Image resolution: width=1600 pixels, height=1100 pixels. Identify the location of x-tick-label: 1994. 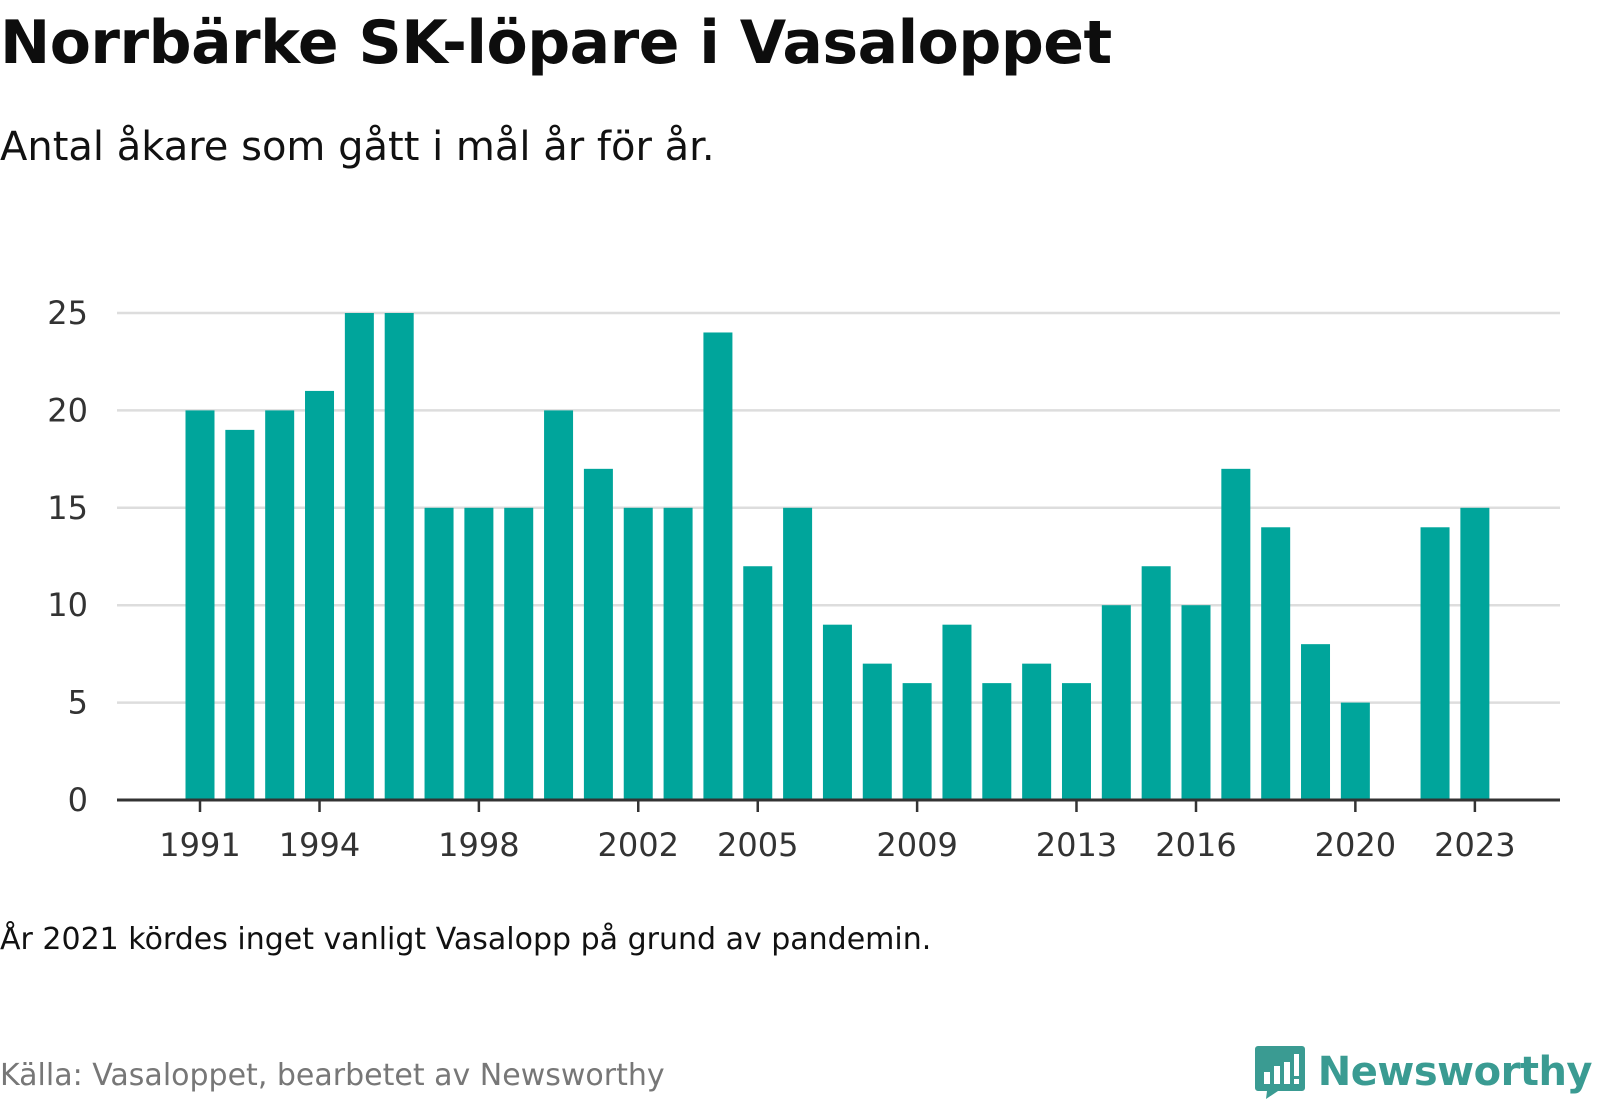
(319, 845).